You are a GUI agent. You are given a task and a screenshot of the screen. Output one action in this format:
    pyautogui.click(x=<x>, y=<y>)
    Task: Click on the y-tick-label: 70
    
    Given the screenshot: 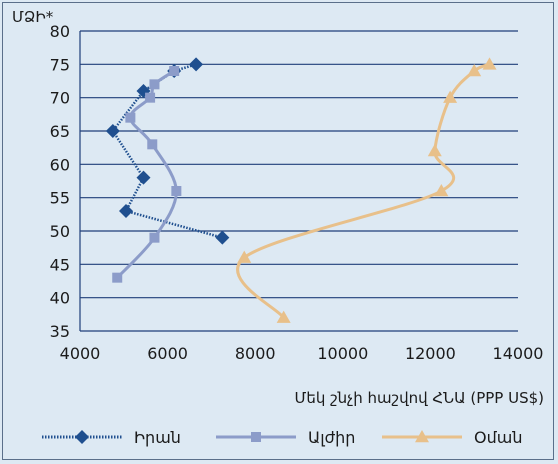 What is the action you would take?
    pyautogui.click(x=60, y=98)
    